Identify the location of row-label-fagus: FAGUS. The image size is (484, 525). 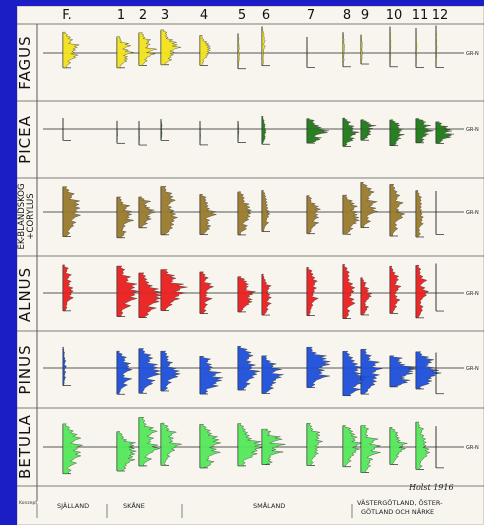
(25, 62).